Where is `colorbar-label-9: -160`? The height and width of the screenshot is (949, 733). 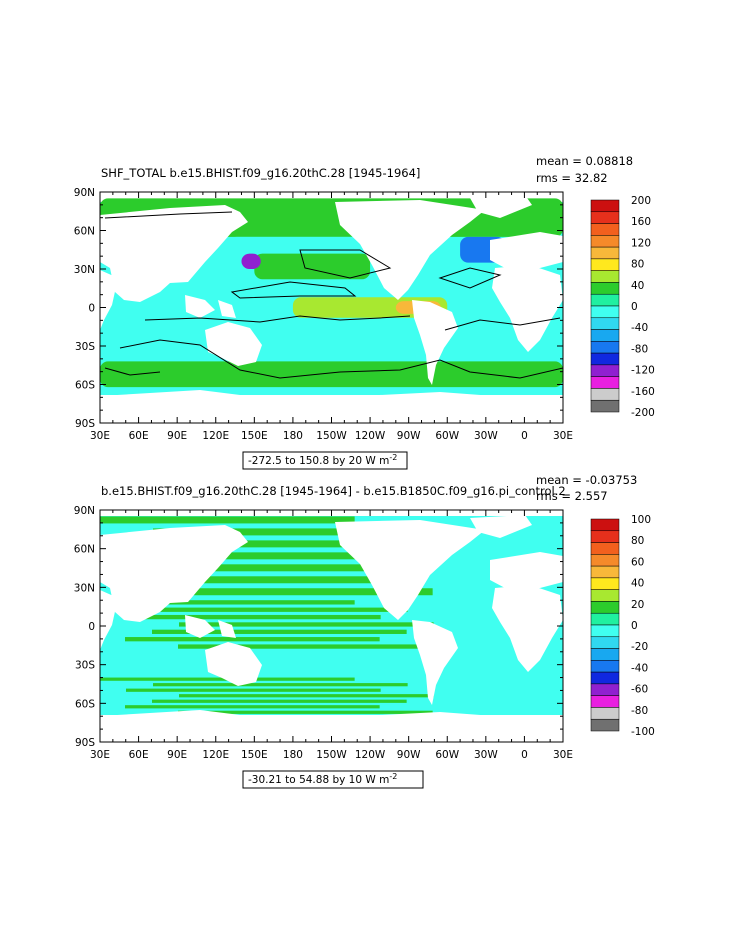
colorbar-label-9: -160 is located at coordinates (643, 392).